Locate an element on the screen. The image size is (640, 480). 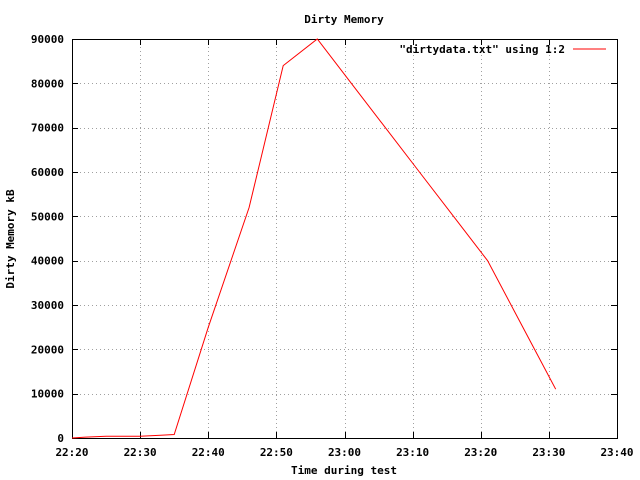
y-tick-label: 40000 is located at coordinates (47, 261).